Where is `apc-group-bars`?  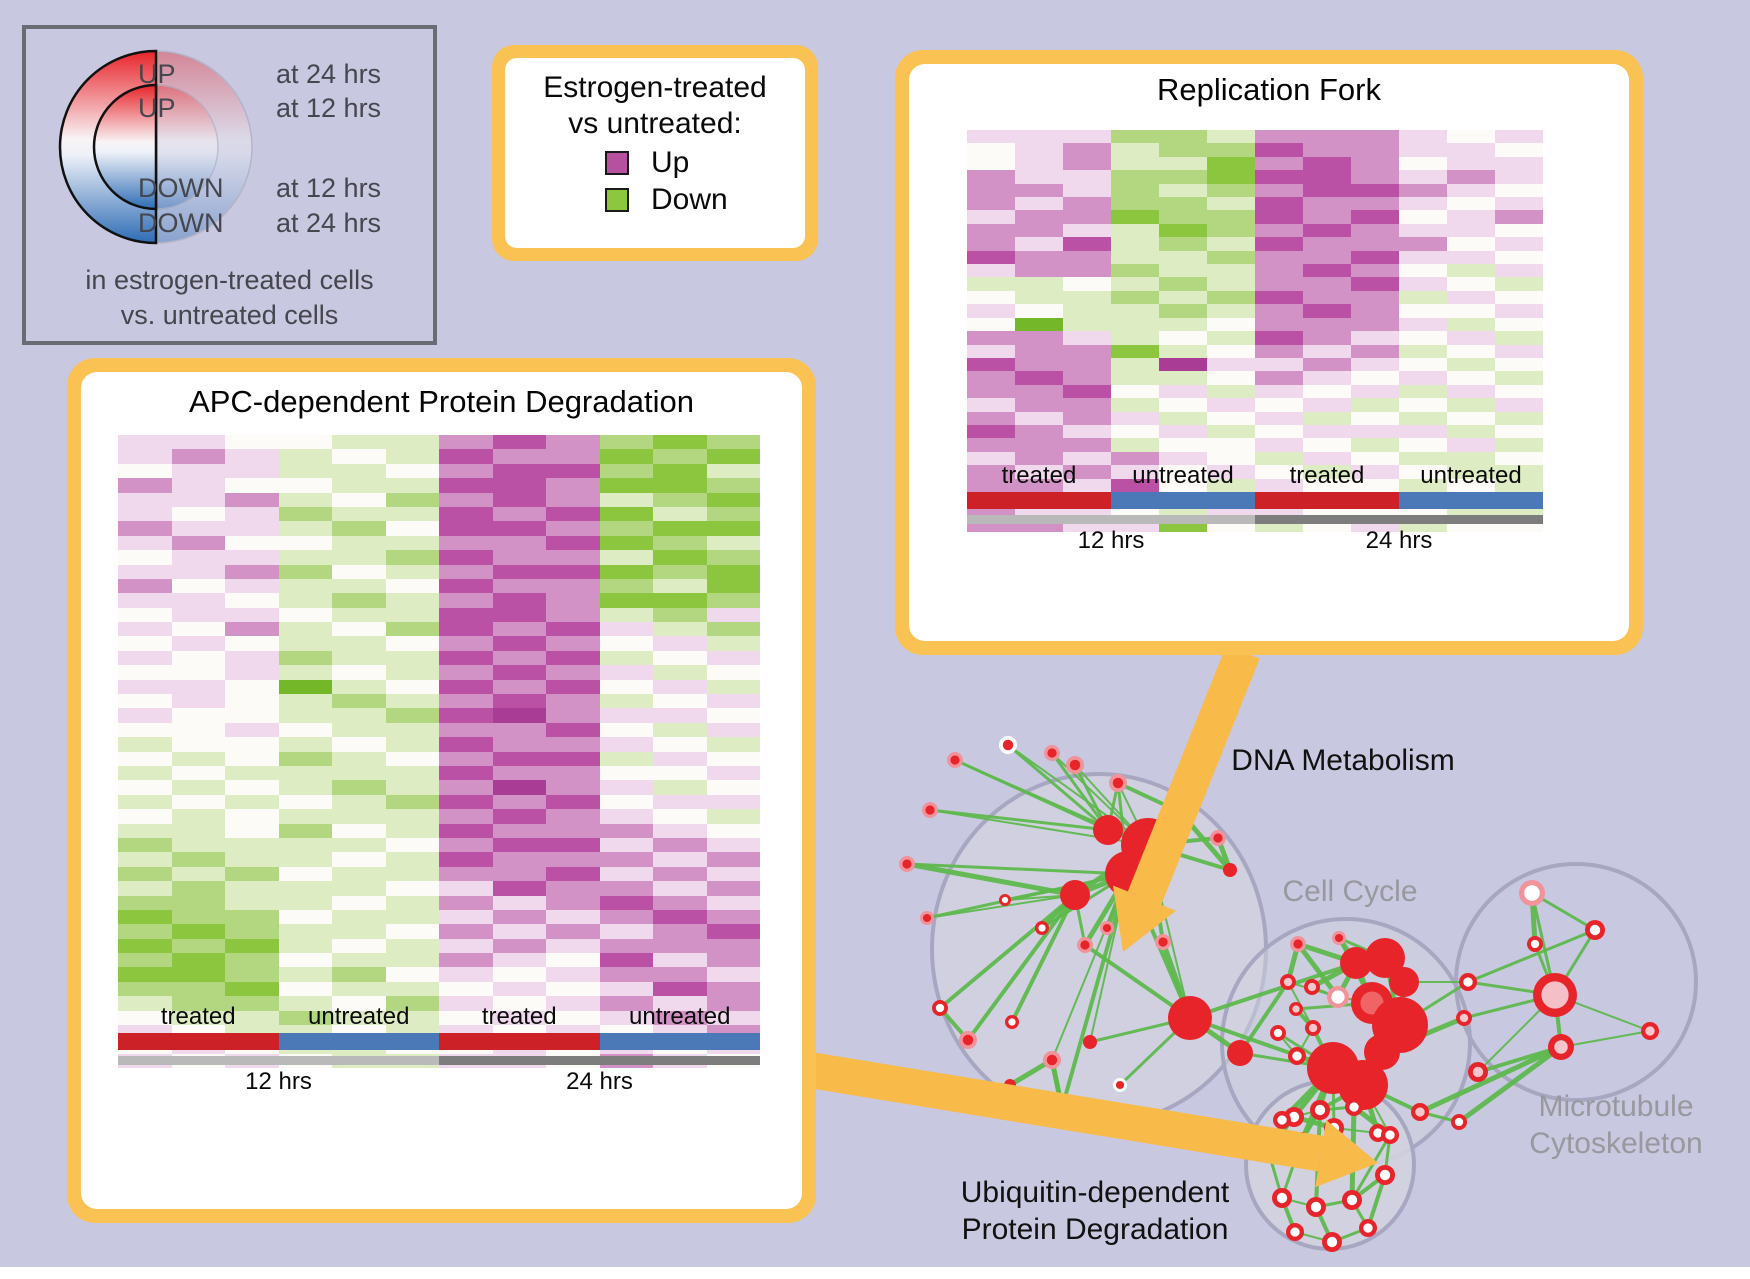 apc-group-bars is located at coordinates (439, 1041).